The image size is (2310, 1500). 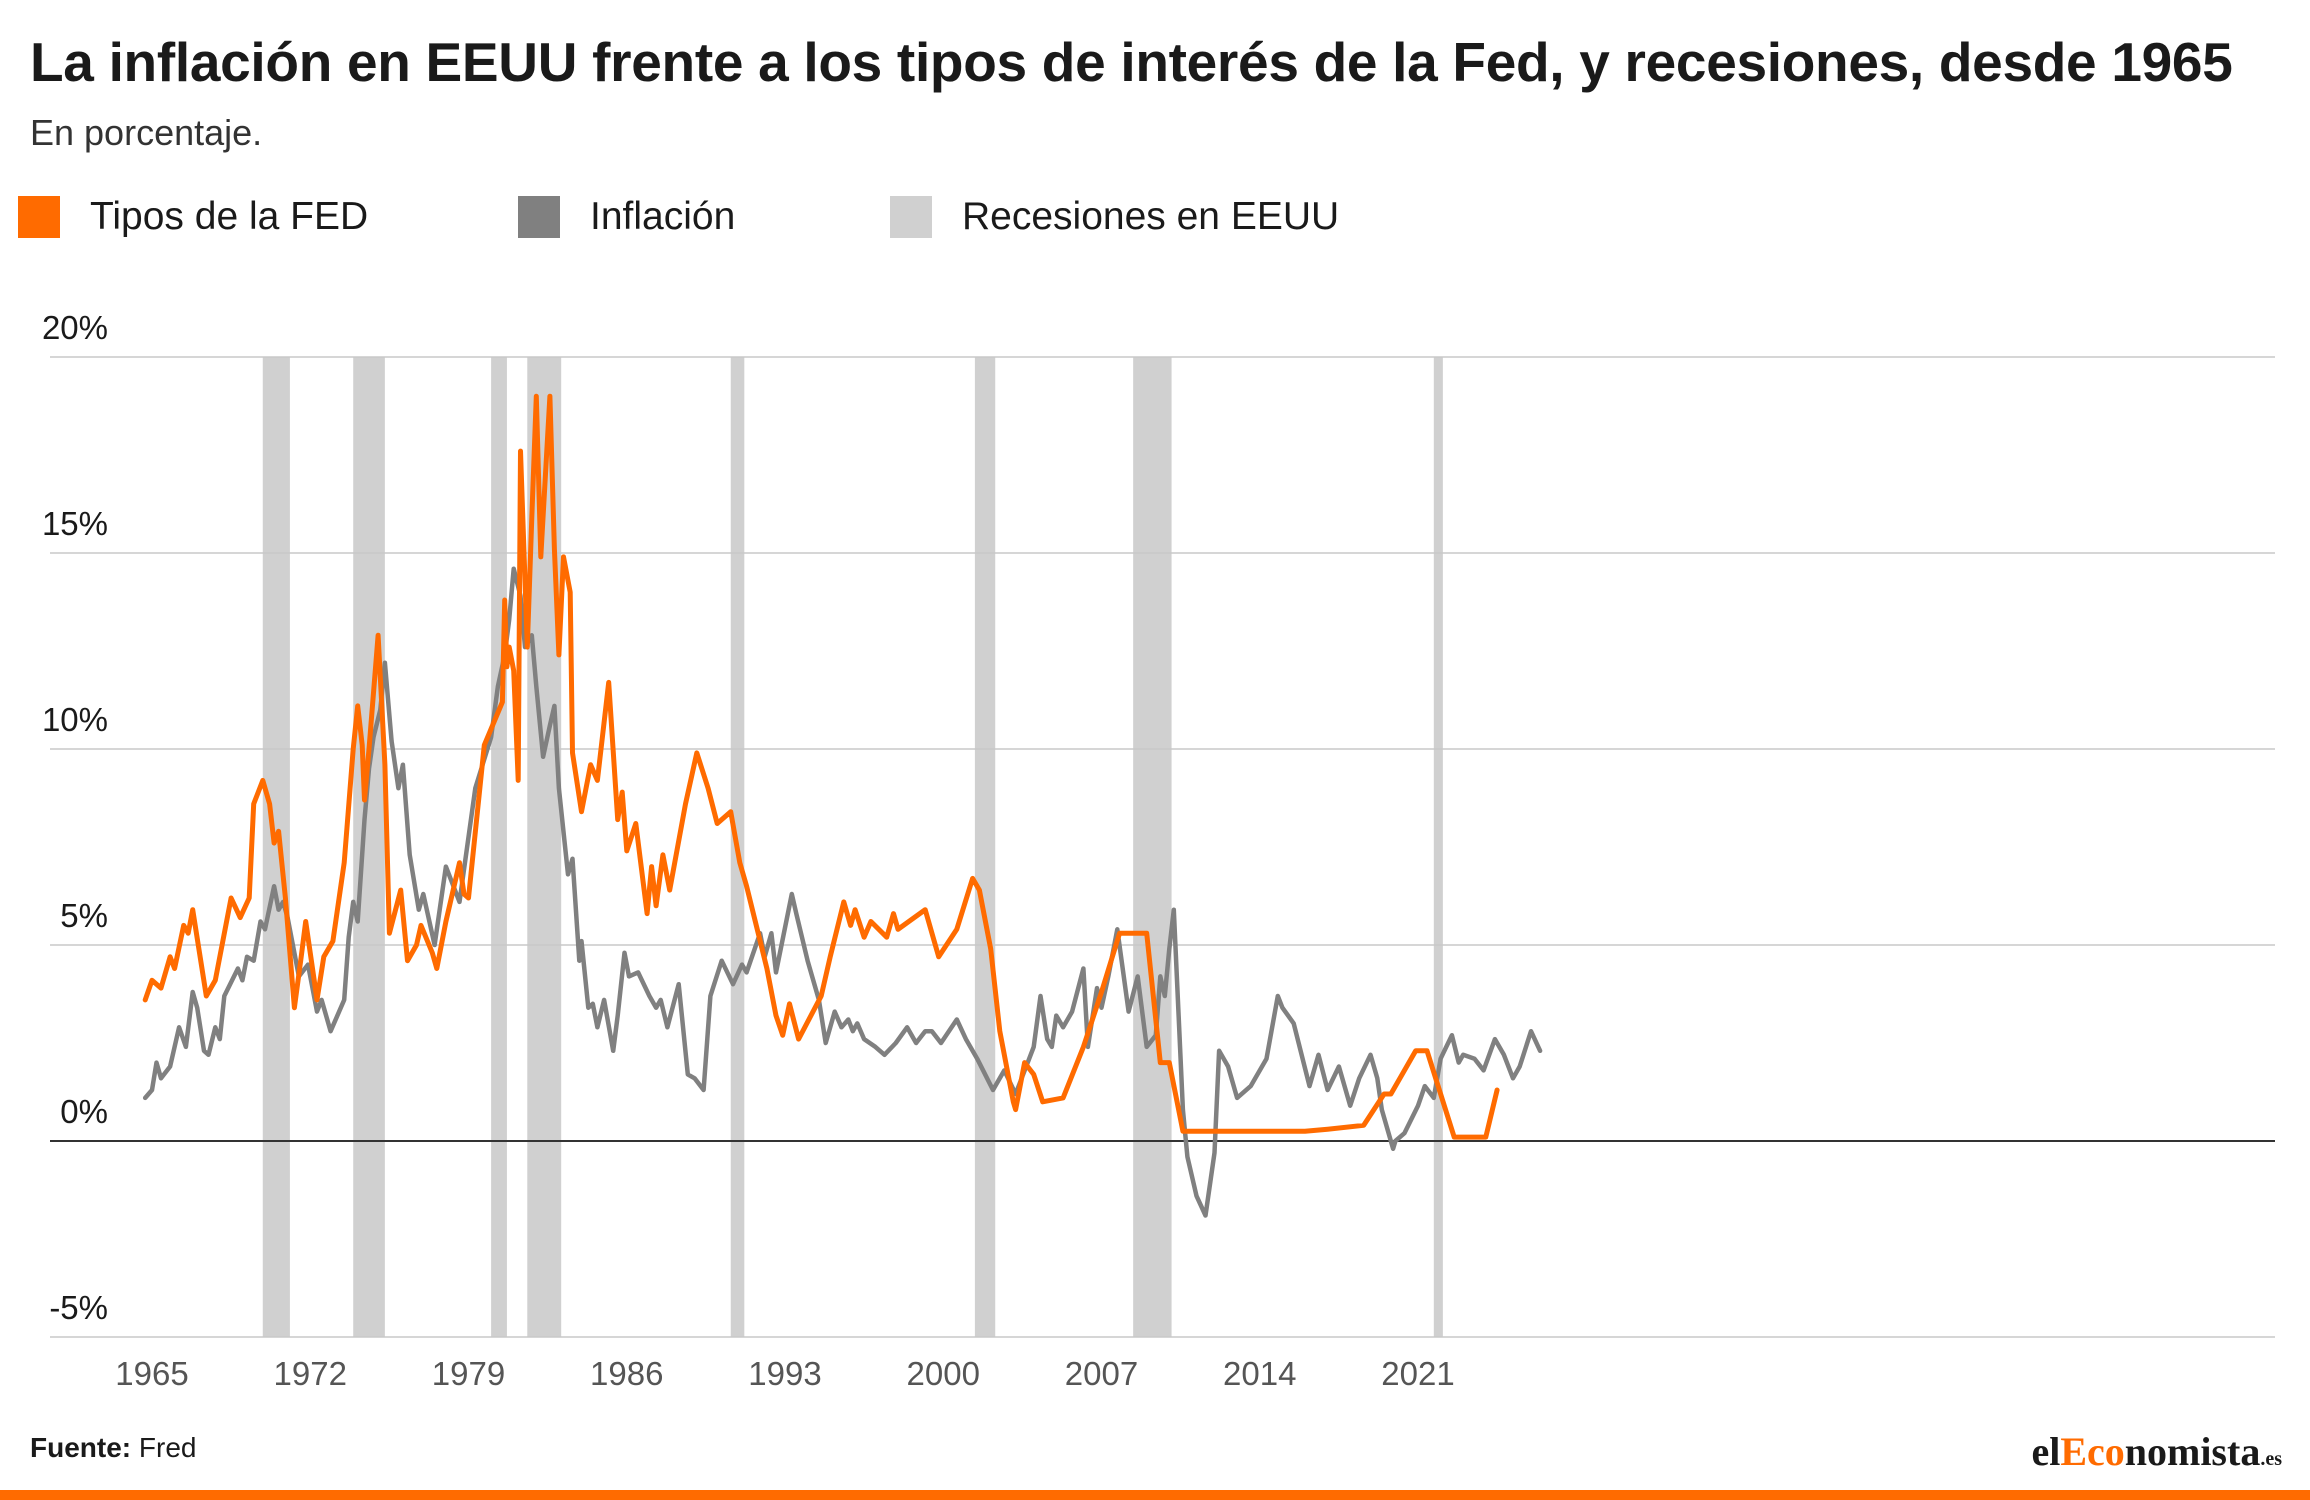 What do you see at coordinates (84, 1111) in the screenshot?
I see `y-tick-label: 0%` at bounding box center [84, 1111].